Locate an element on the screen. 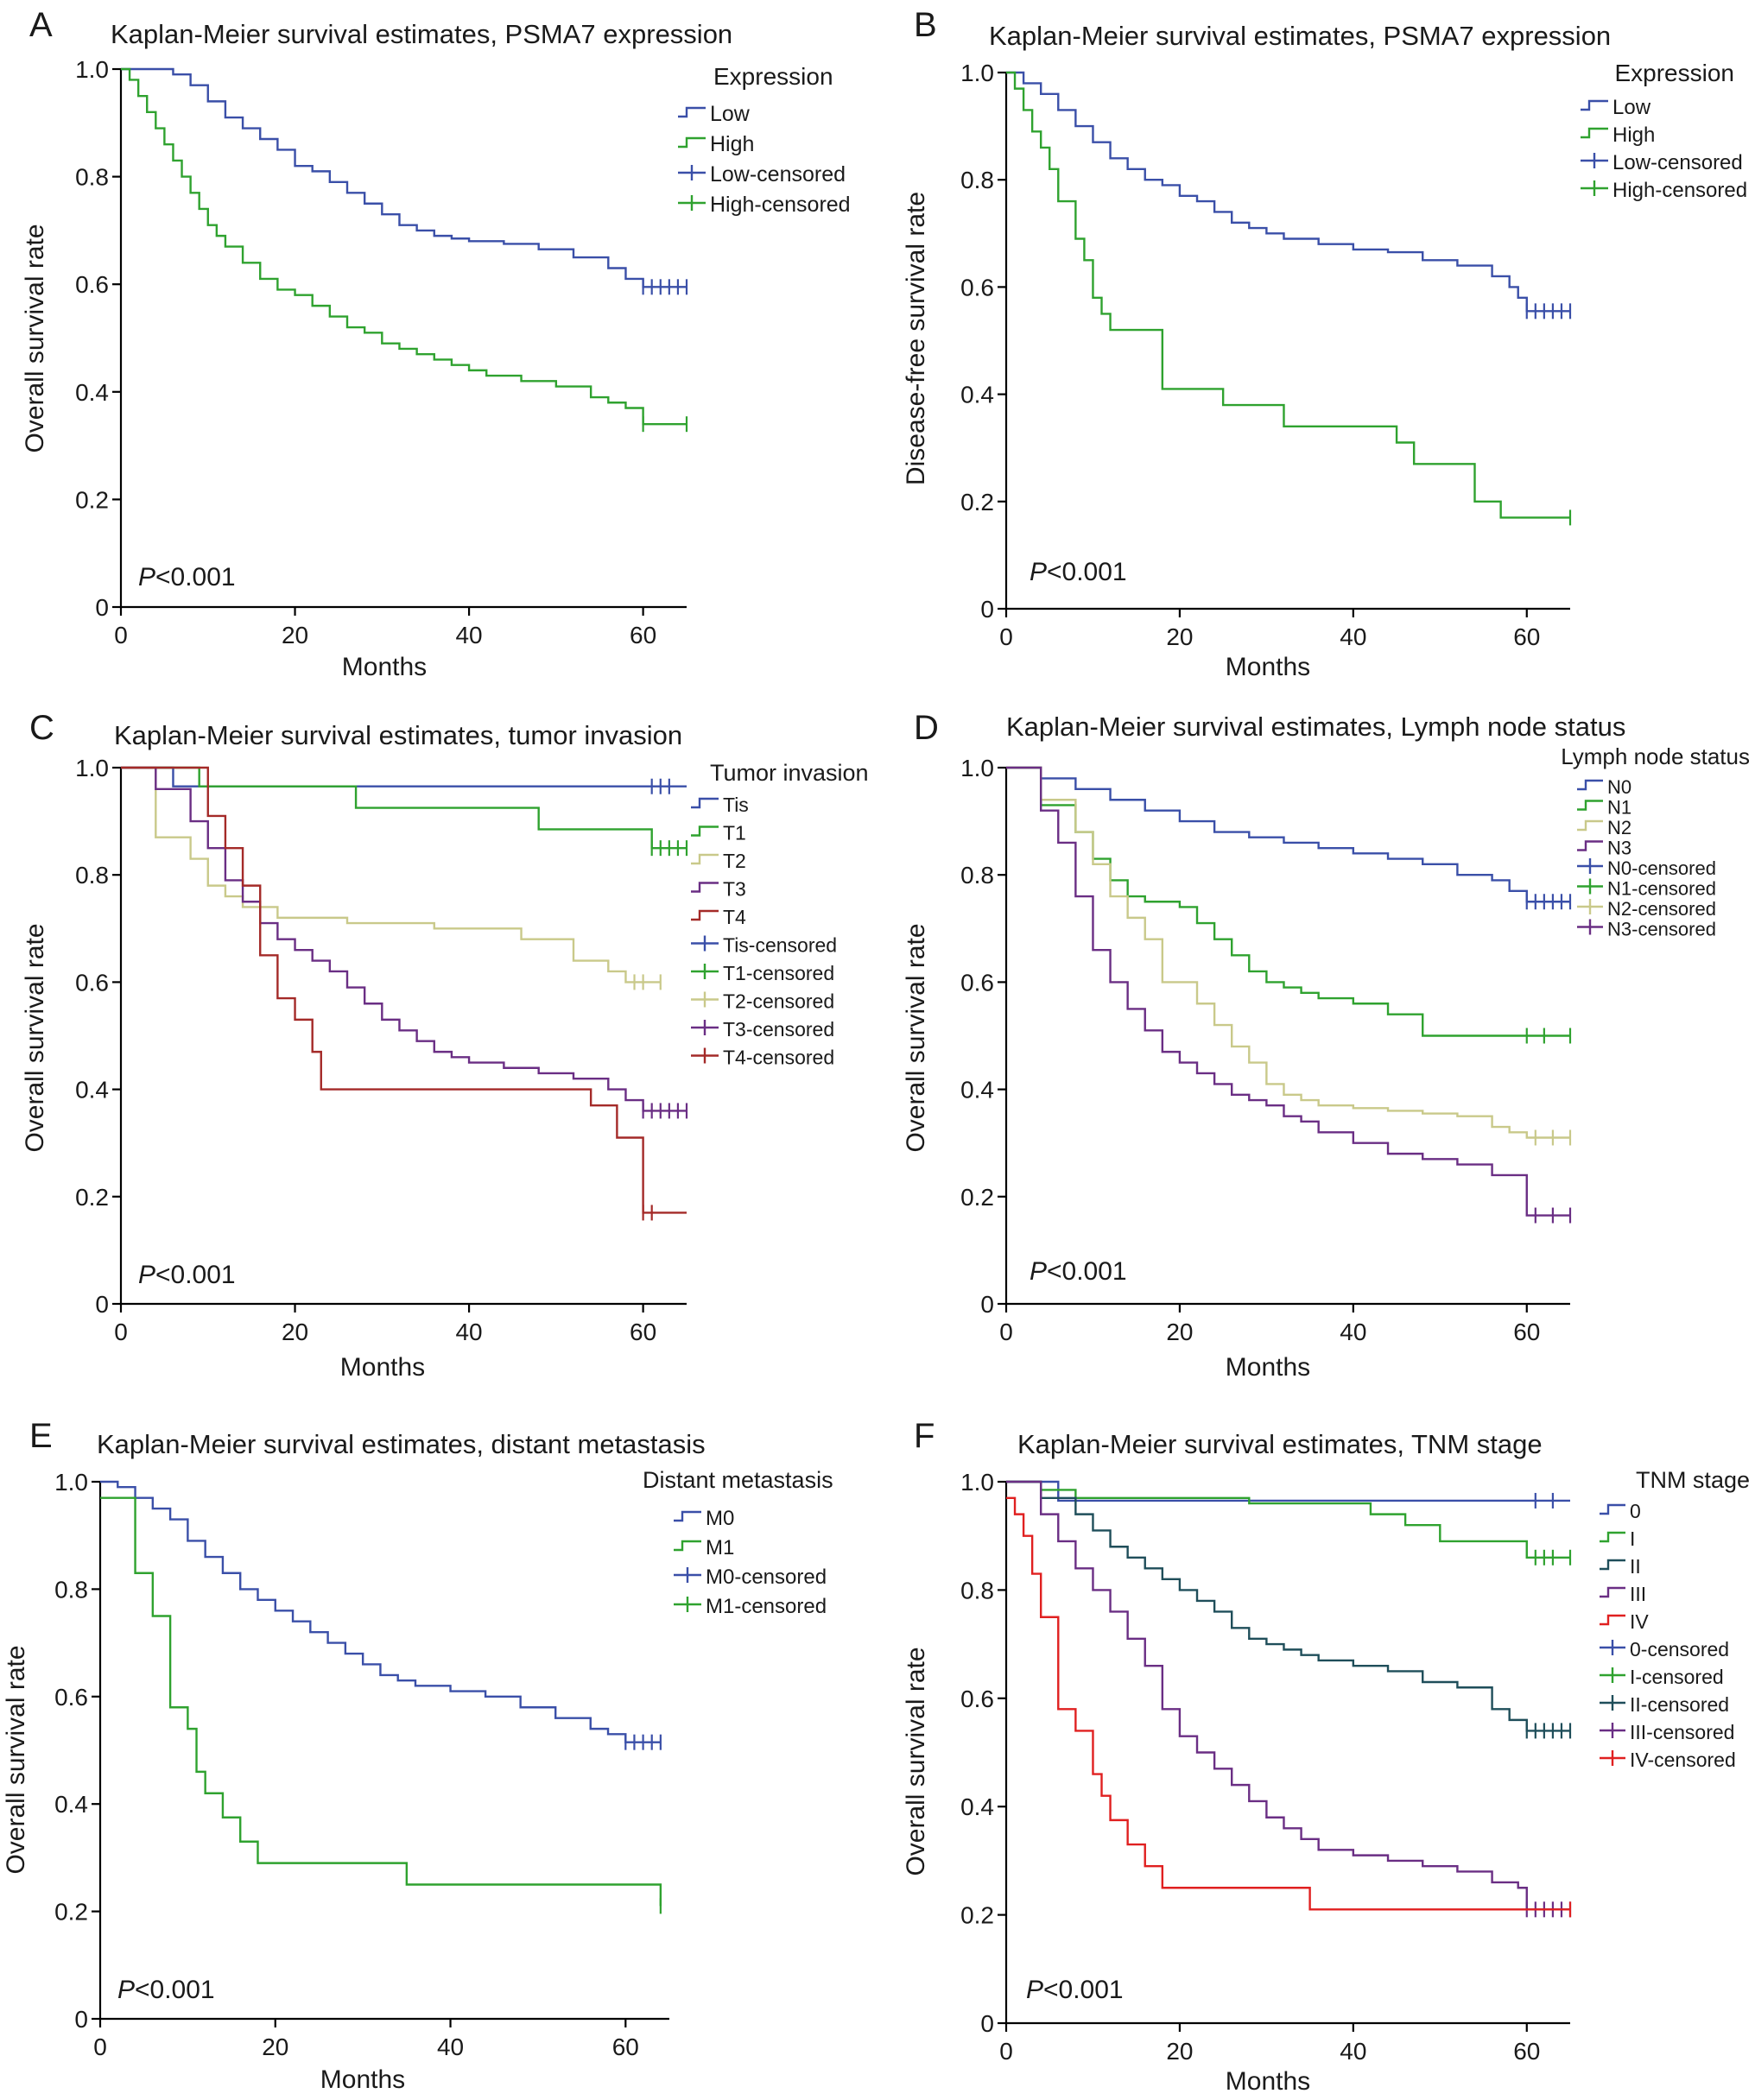 This screenshot has width=1755, height=2100. km-curve-low is located at coordinates (1288, 192).